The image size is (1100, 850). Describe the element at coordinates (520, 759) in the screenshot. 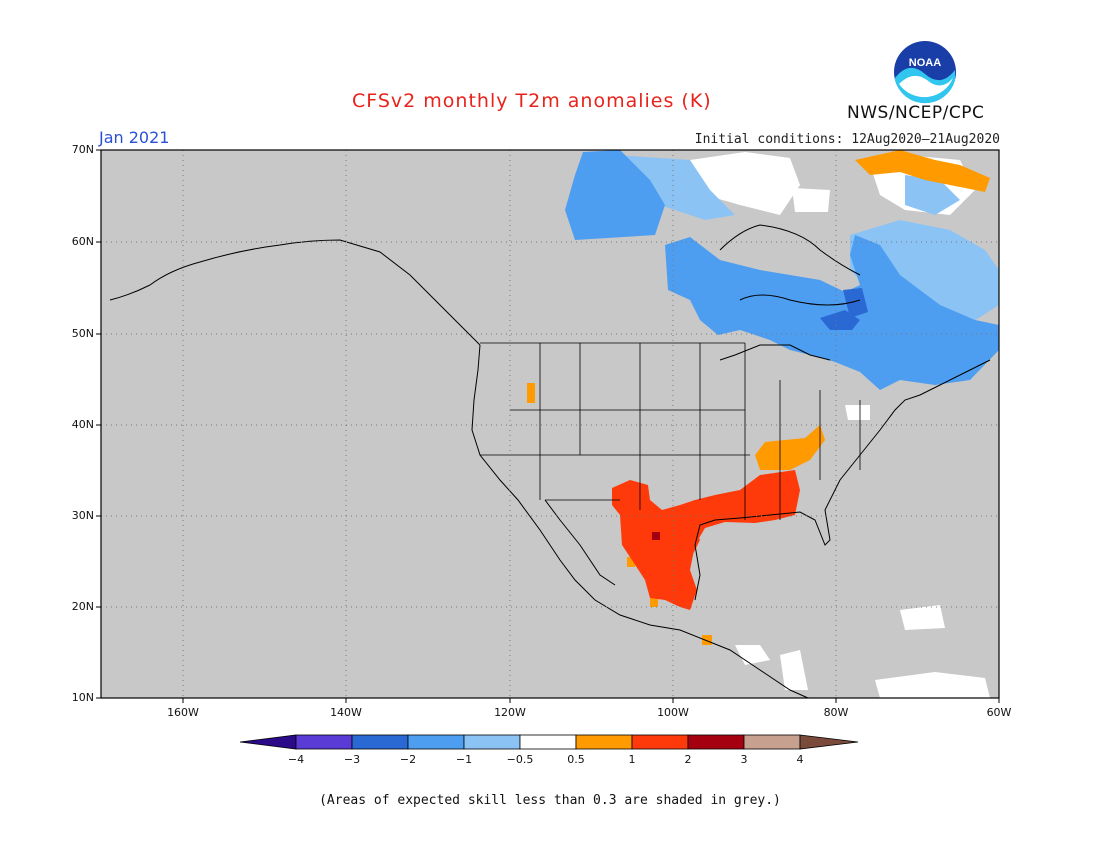

I see `colorbar-label: −0.5` at that location.